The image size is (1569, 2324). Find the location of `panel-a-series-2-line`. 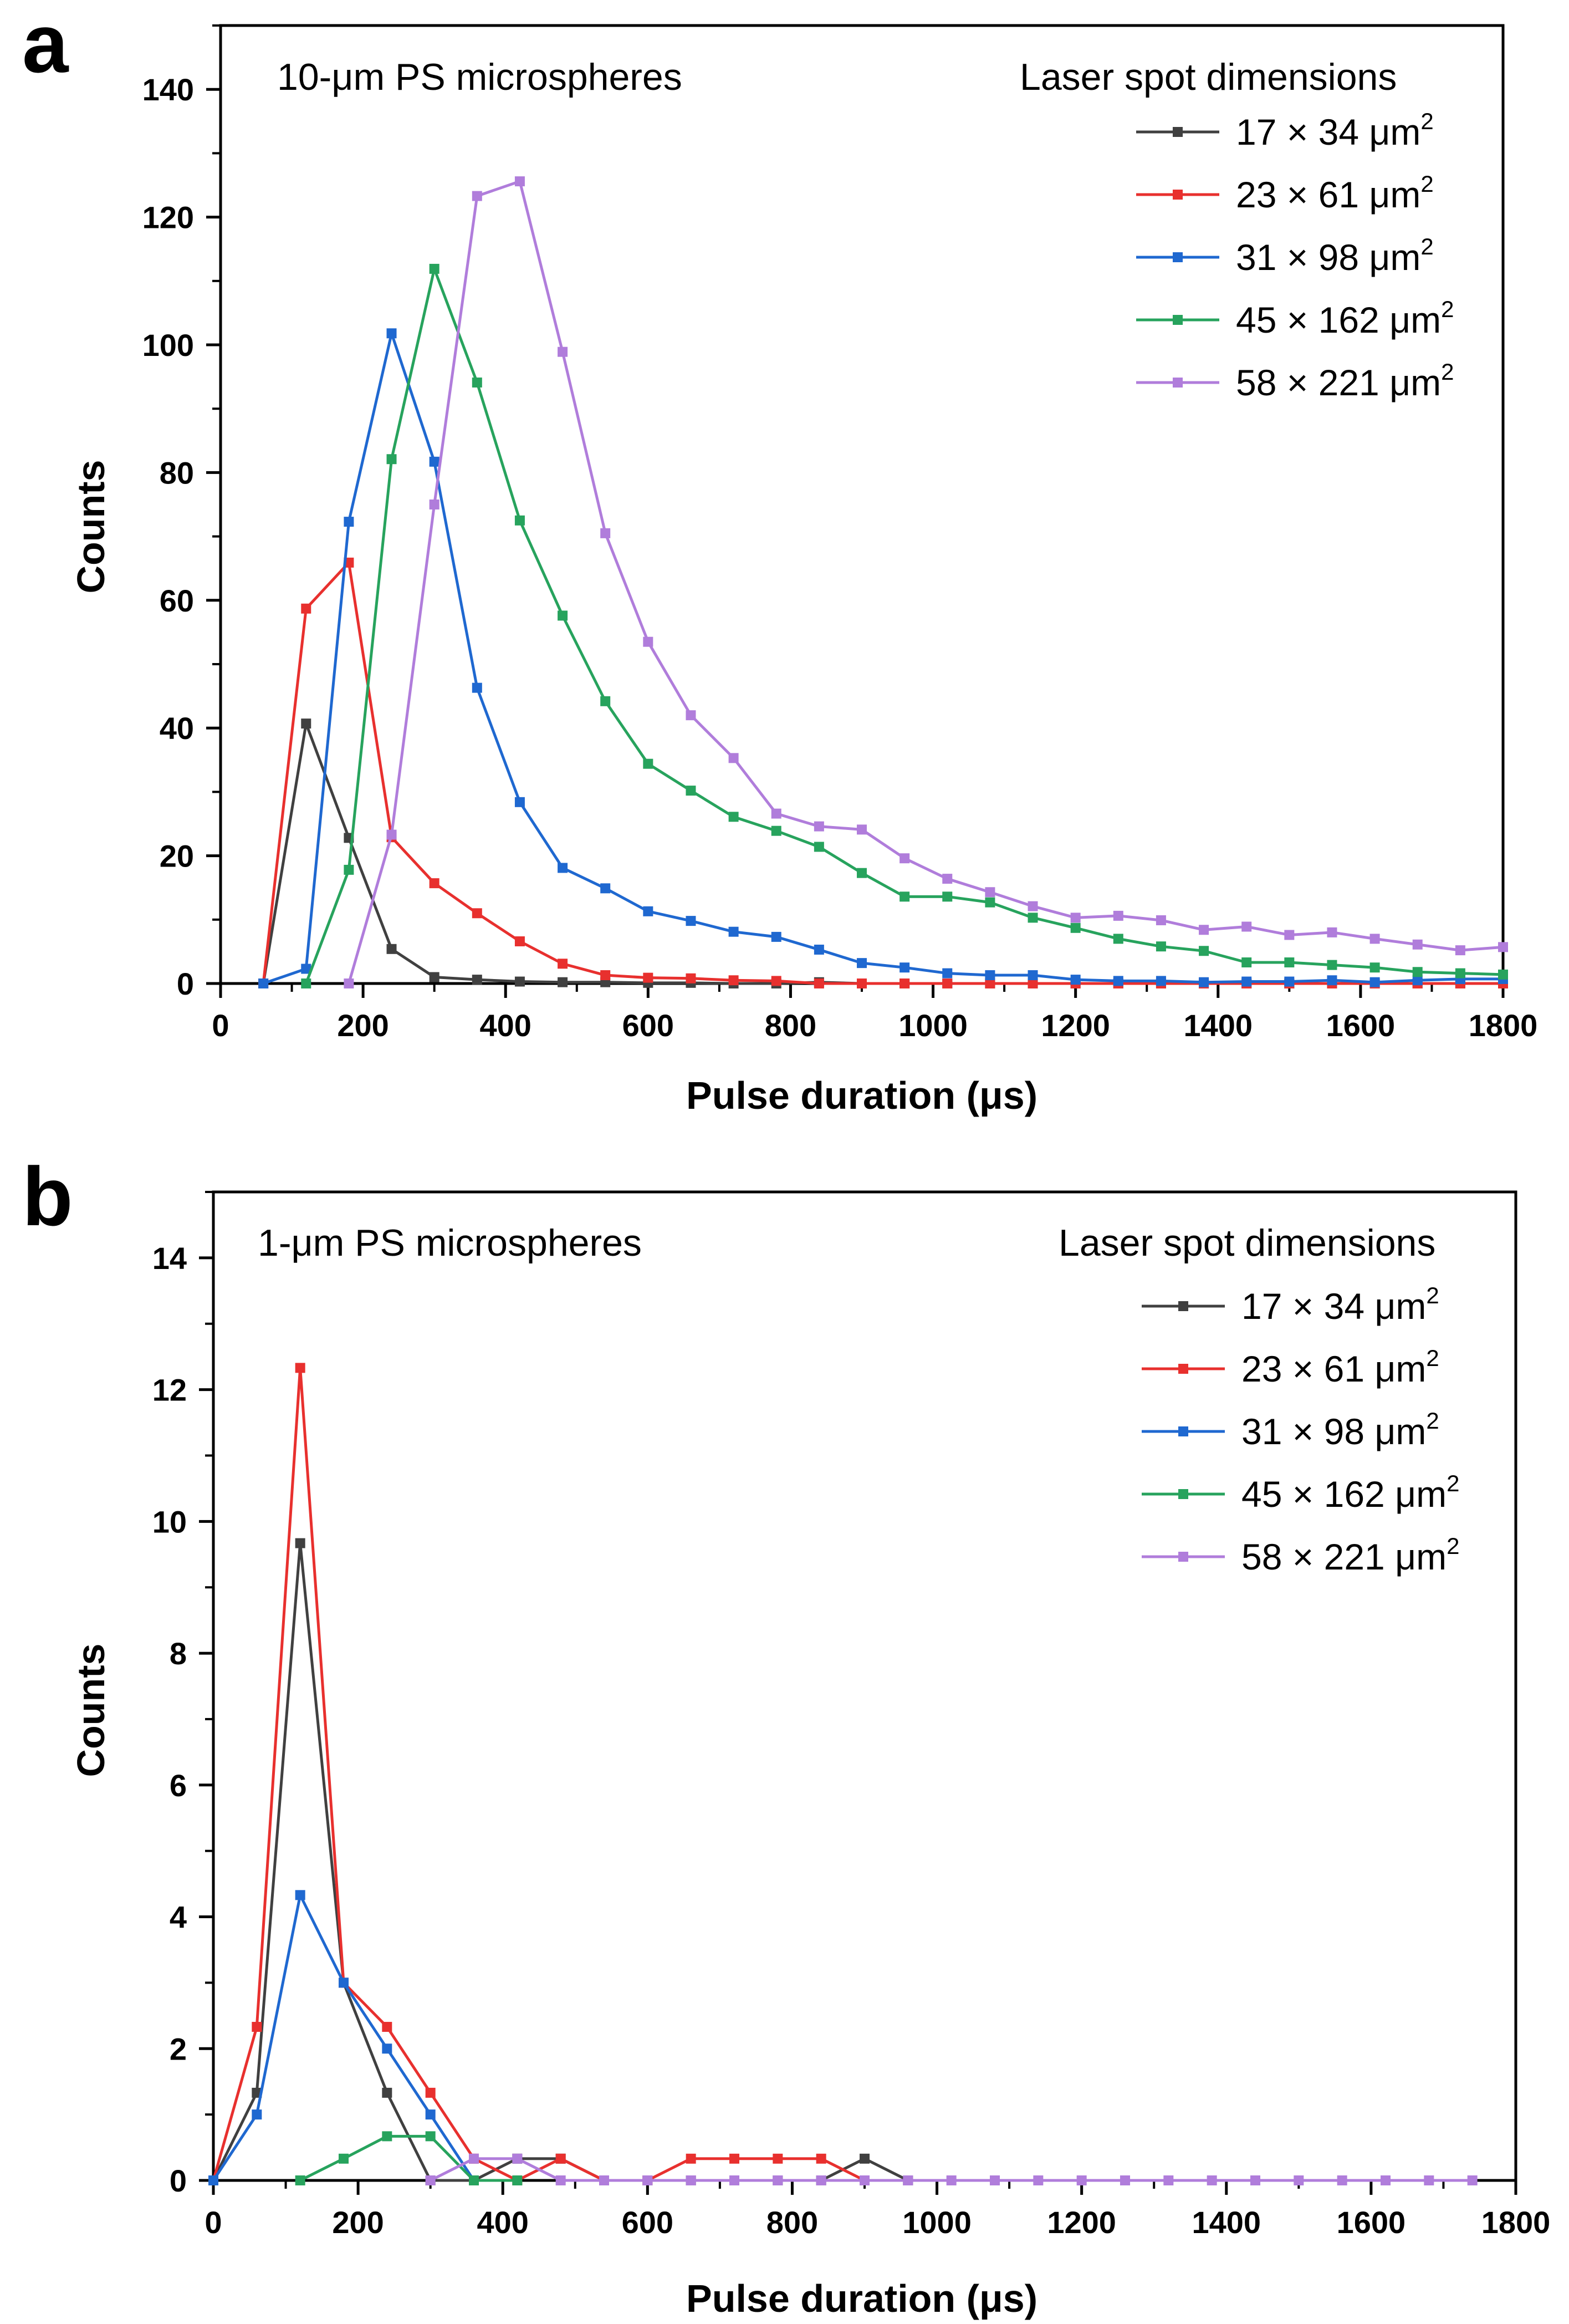

panel-a-series-2-line is located at coordinates (882, 773).